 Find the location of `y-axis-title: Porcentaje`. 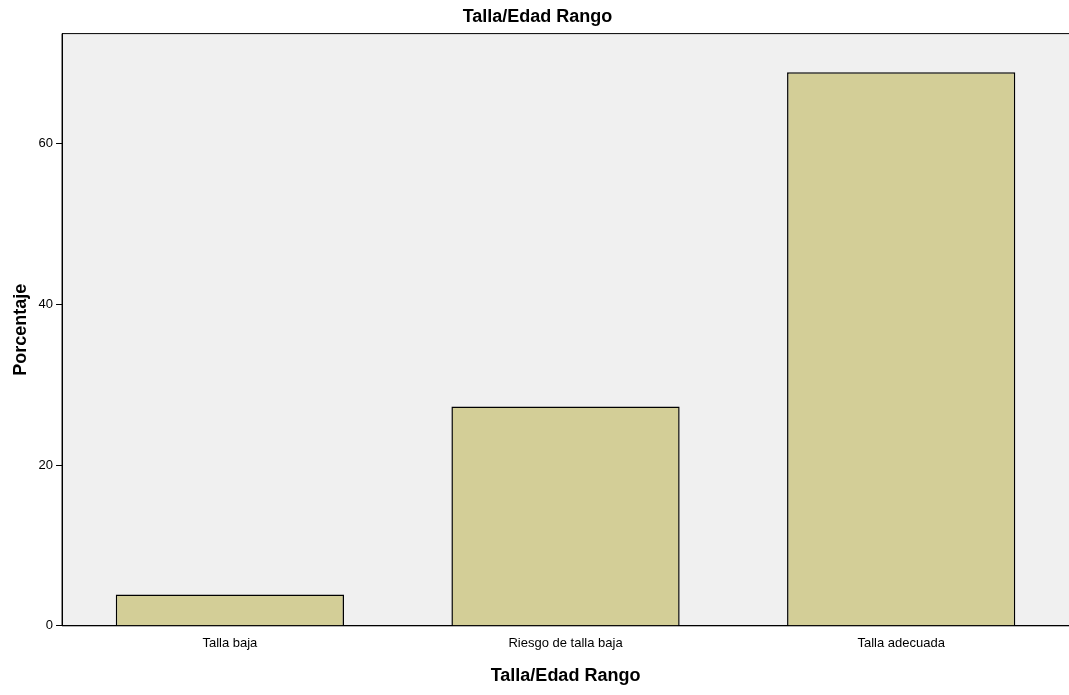

y-axis-title: Porcentaje is located at coordinates (19, 329).